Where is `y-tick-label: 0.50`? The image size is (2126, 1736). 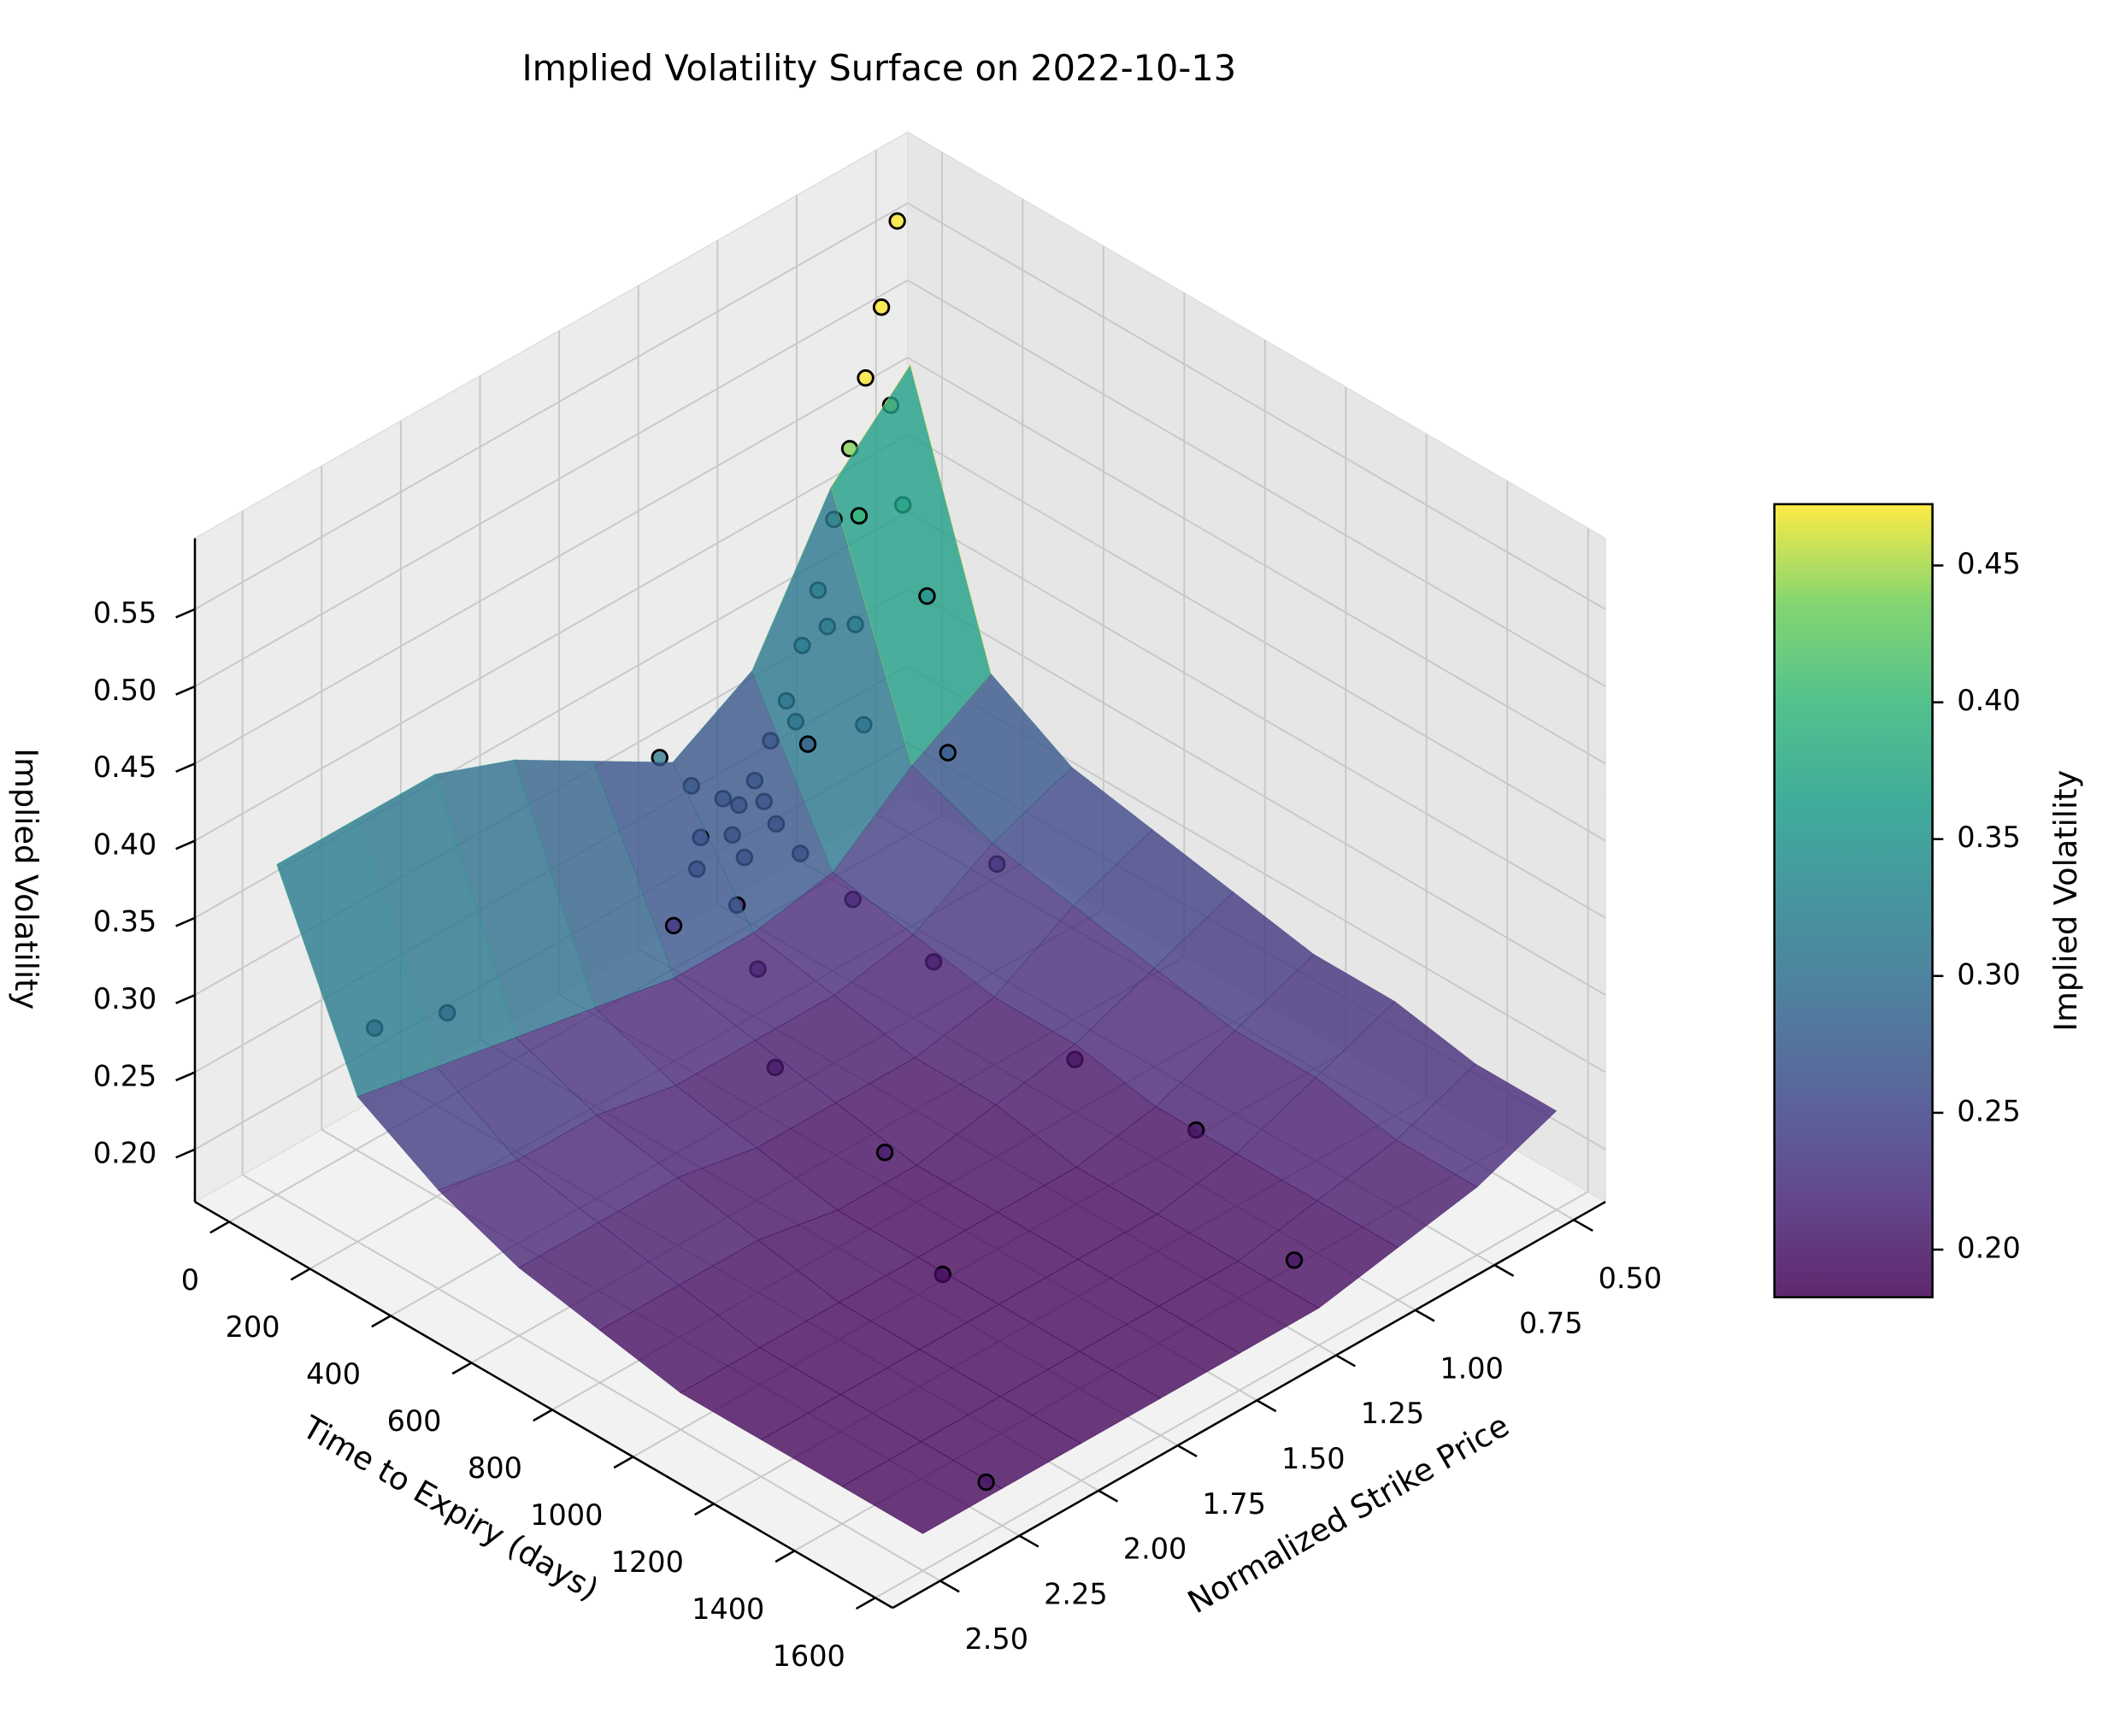 y-tick-label: 0.50 is located at coordinates (1631, 1278).